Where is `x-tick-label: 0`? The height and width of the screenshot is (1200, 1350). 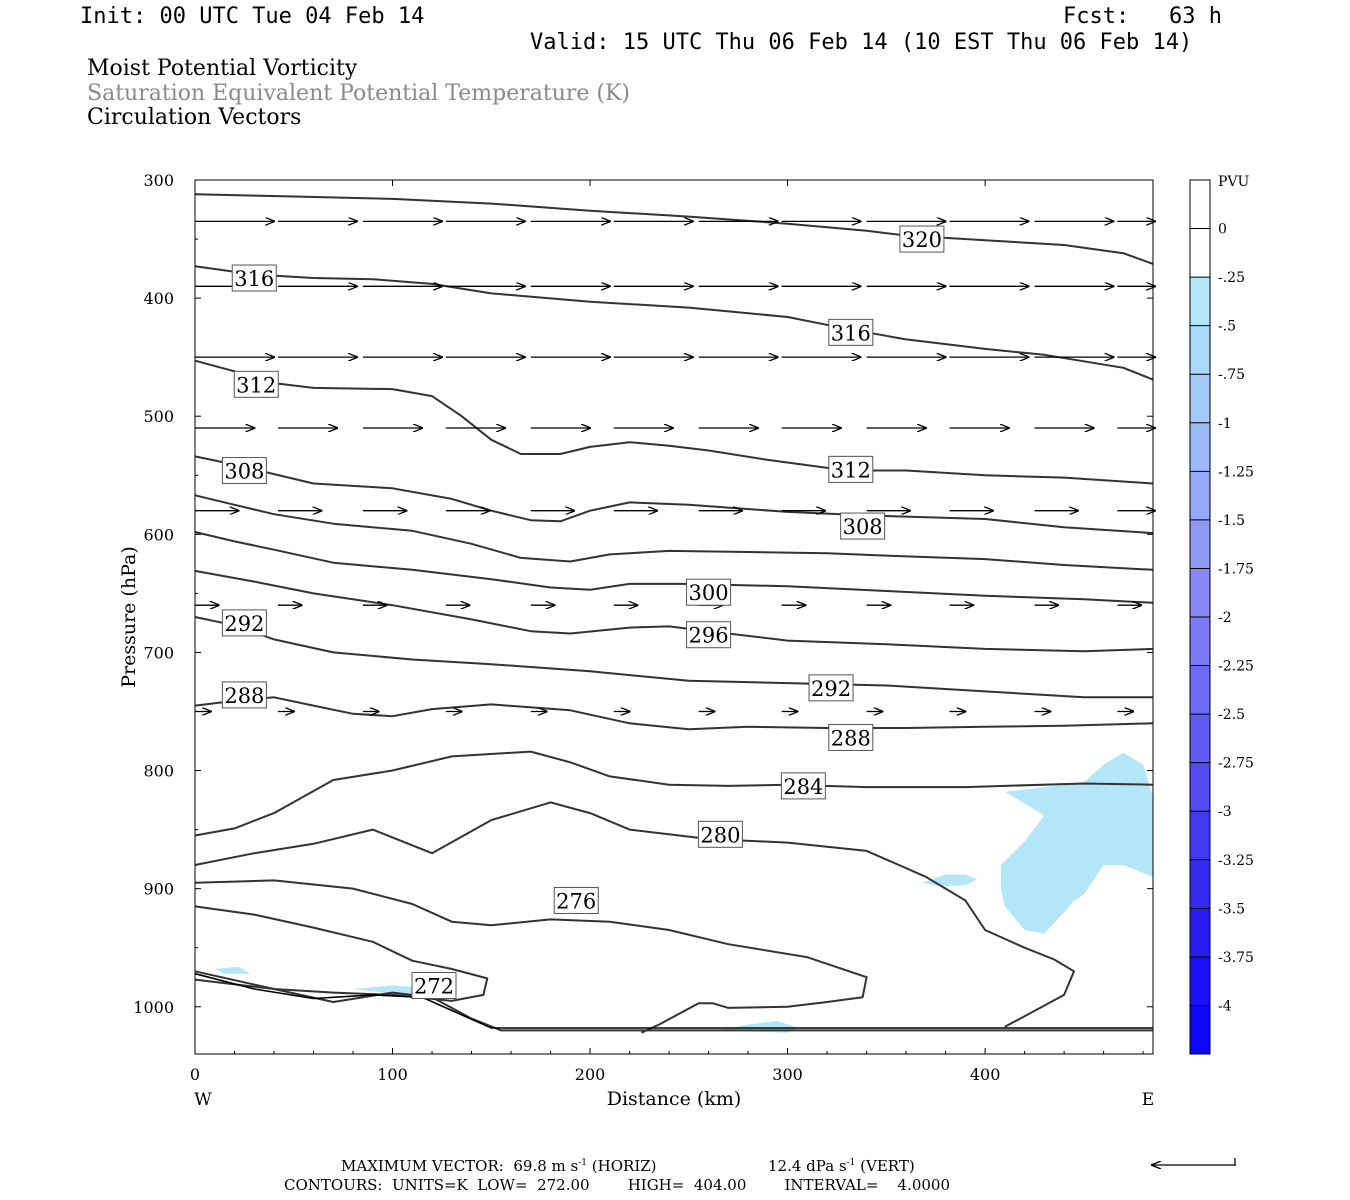
x-tick-label: 0 is located at coordinates (195, 1074).